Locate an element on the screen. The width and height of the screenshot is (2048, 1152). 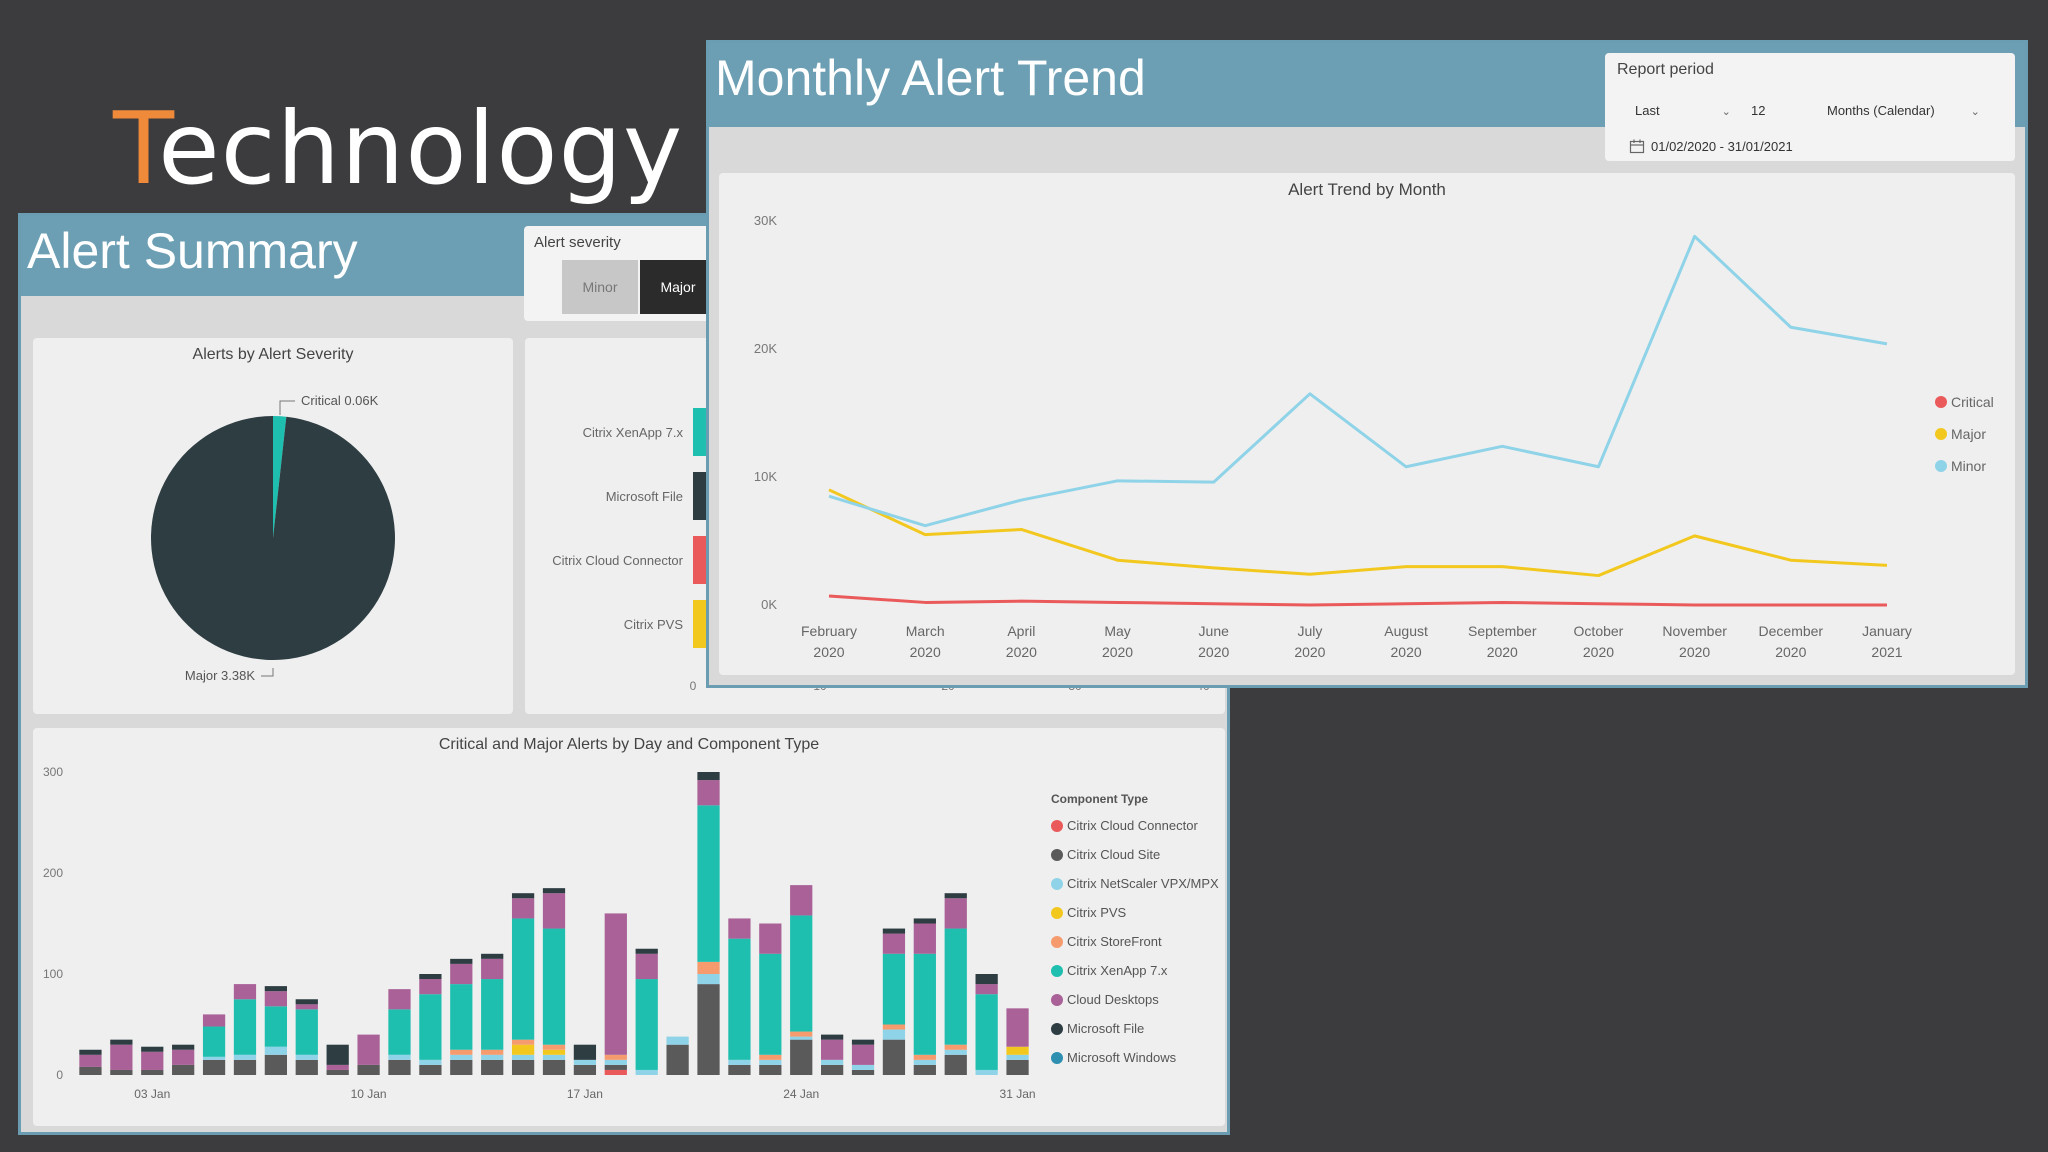
stacked-x-tick: 31 Jan is located at coordinates (1018, 1094).